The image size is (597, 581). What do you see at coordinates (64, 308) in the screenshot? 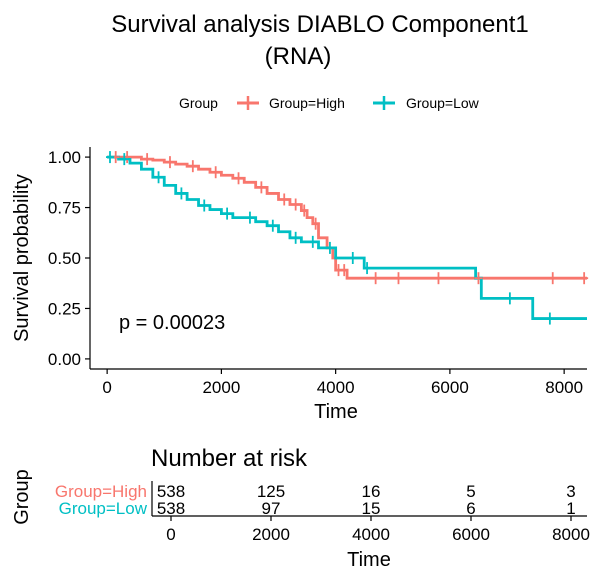
I see `y-tick-label: 0.25` at bounding box center [64, 308].